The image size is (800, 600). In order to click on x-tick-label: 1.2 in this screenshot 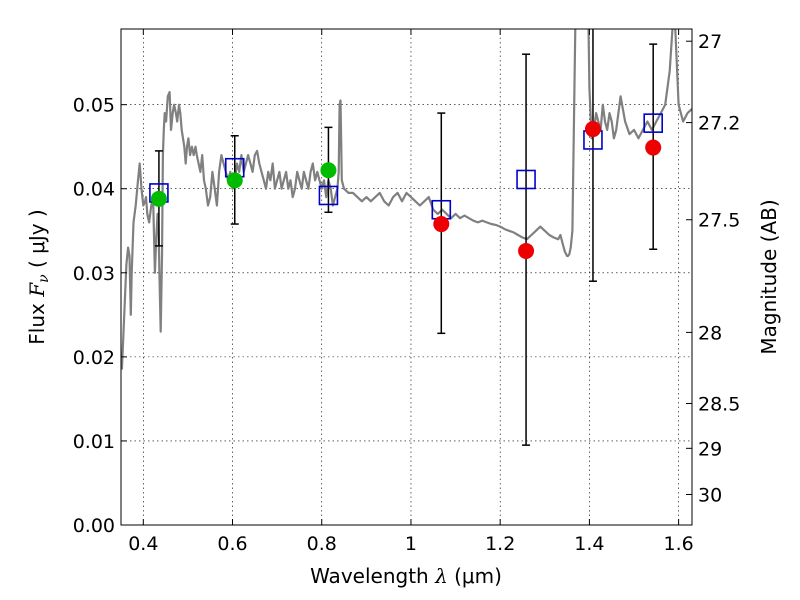, I will do `click(500, 544)`.